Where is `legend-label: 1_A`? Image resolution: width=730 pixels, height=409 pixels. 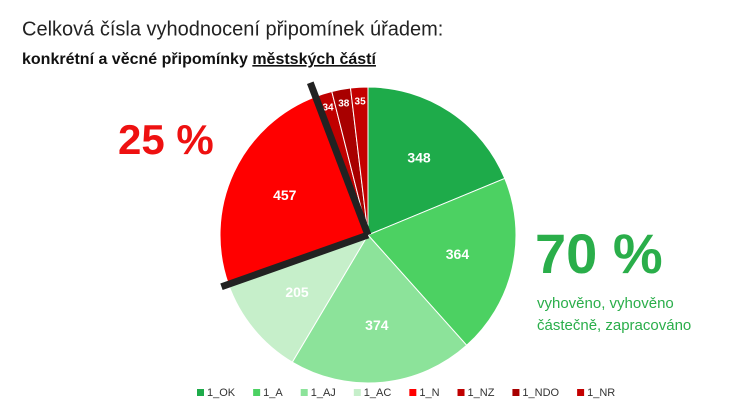
legend-label: 1_A is located at coordinates (273, 393).